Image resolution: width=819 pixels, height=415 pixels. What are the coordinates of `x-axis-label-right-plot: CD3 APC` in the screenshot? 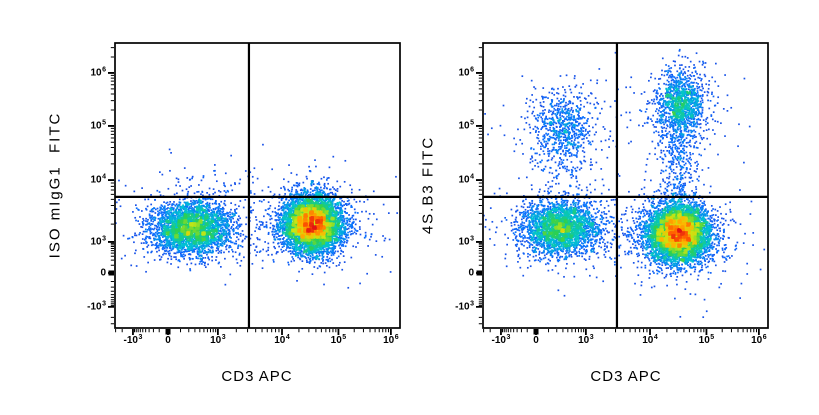 It's located at (626, 376).